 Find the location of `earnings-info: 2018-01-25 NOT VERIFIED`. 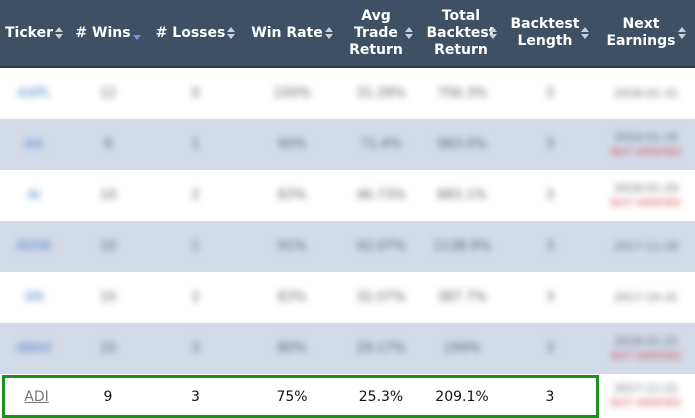

earnings-info: 2018-01-25 NOT VERIFIED is located at coordinates (646, 349).